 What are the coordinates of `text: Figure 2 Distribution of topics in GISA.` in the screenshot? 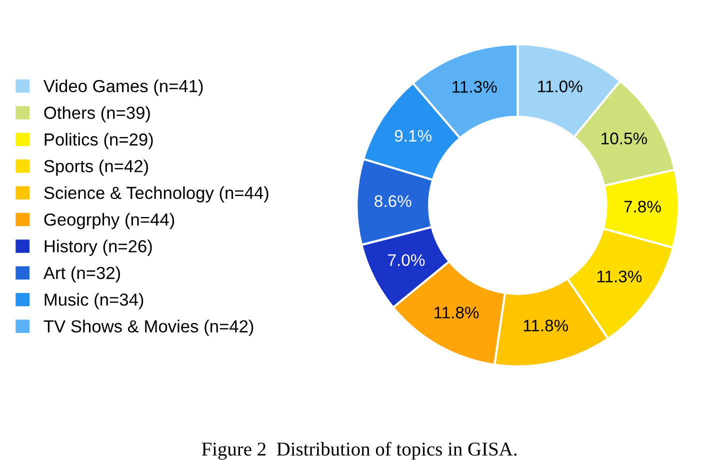 It's located at (359, 451).